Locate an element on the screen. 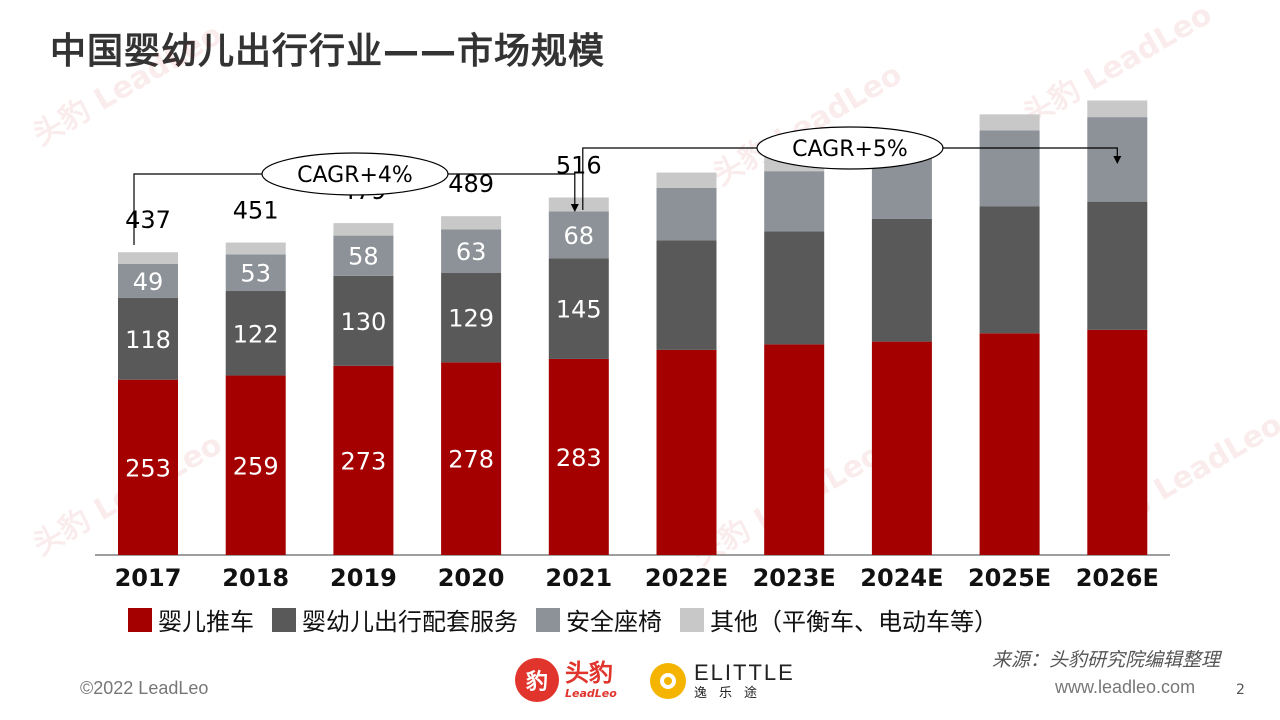 The image size is (1280, 720). category-tick-label: 2024E is located at coordinates (901, 578).